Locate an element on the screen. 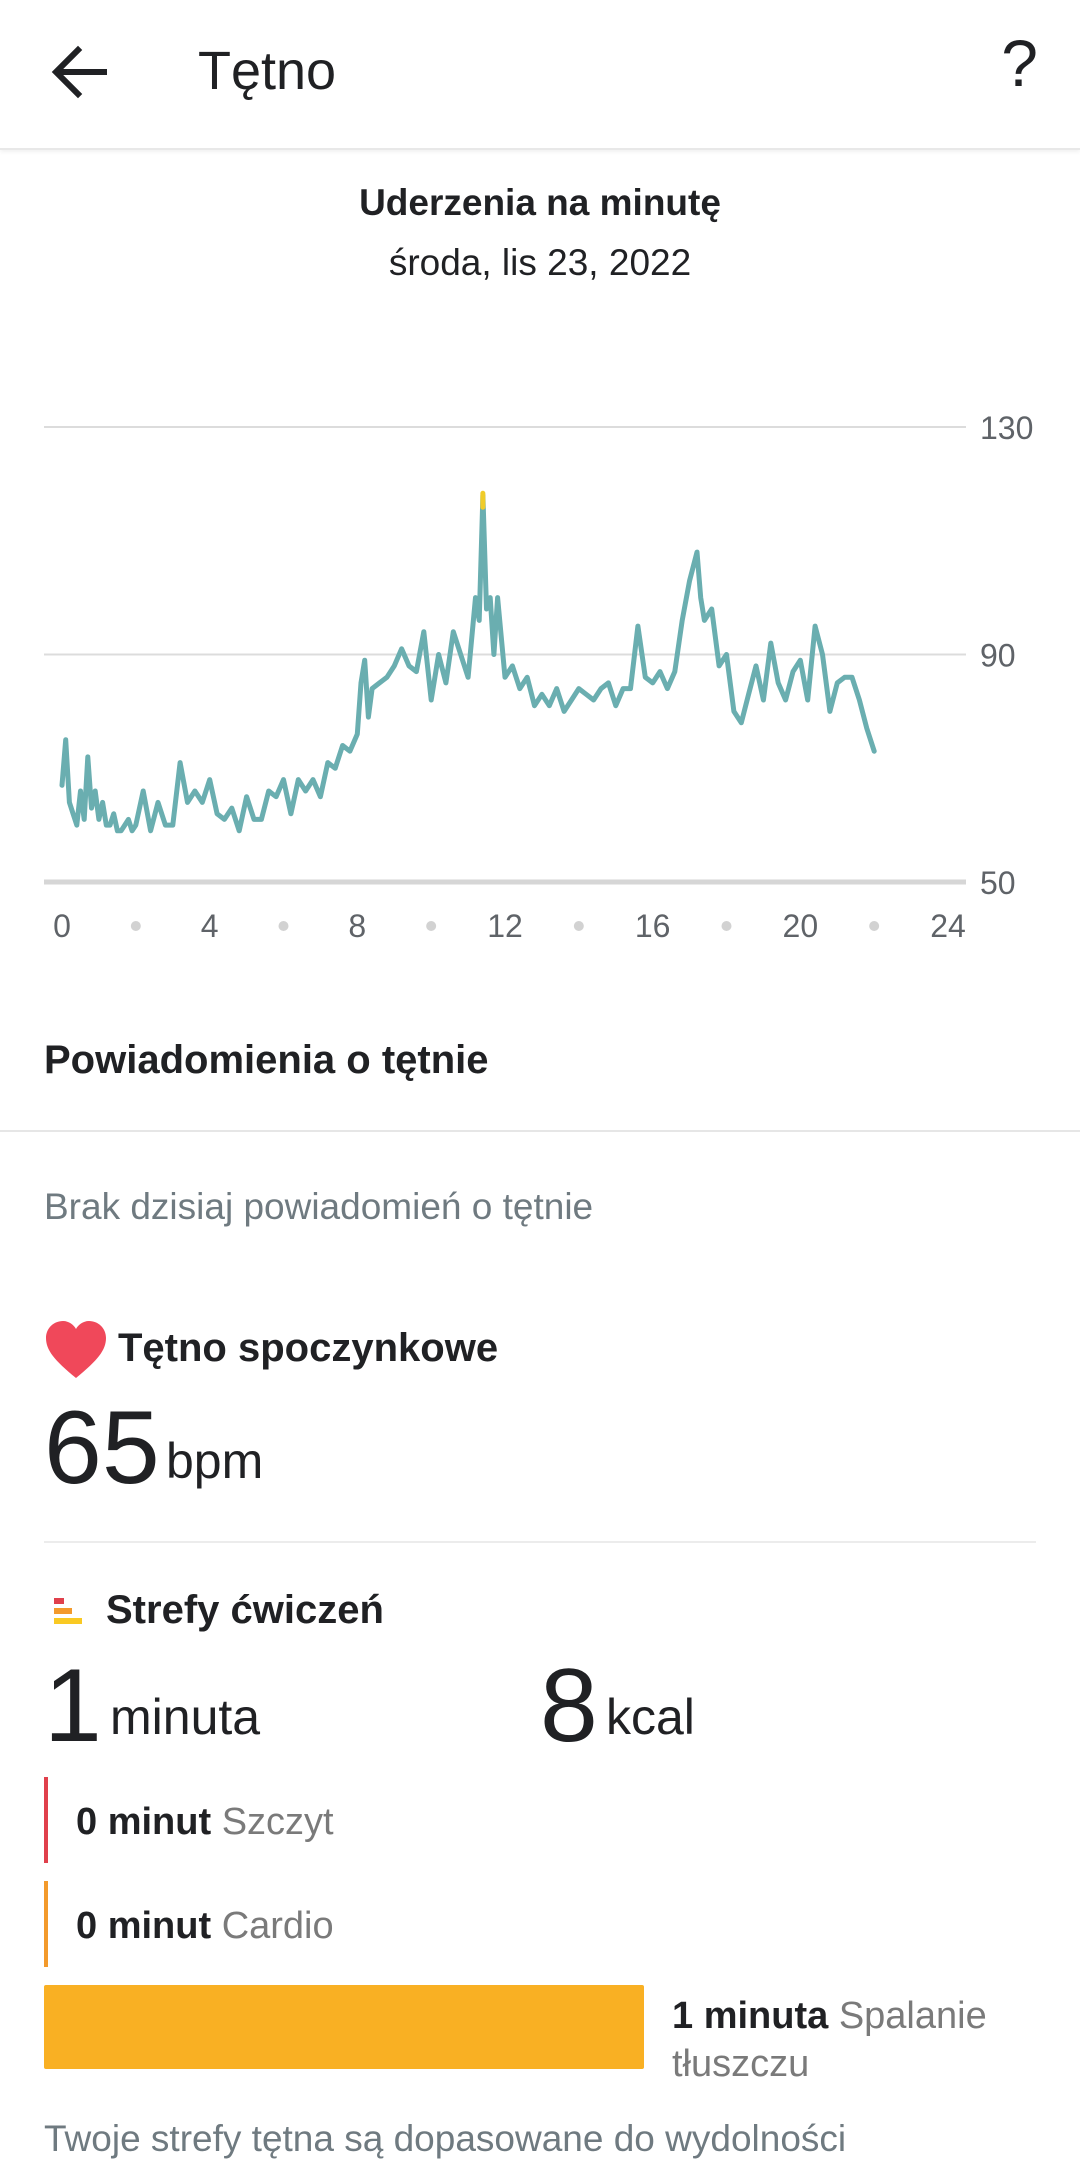 This screenshot has height=2164, width=1080. arrow-left-icon is located at coordinates (79, 72).